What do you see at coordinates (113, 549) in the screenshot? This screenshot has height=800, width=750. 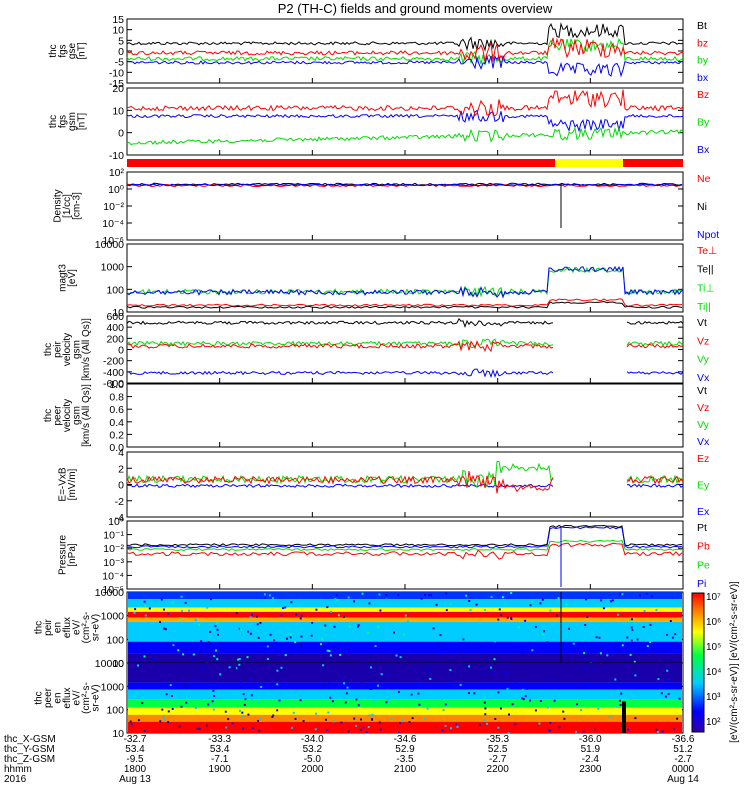 I see `y-tick-label: 10⁻²` at bounding box center [113, 549].